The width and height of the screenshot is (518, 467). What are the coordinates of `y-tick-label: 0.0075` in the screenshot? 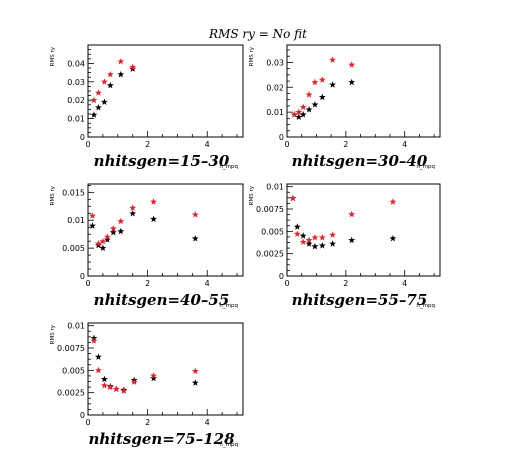 It's located at (270, 209).